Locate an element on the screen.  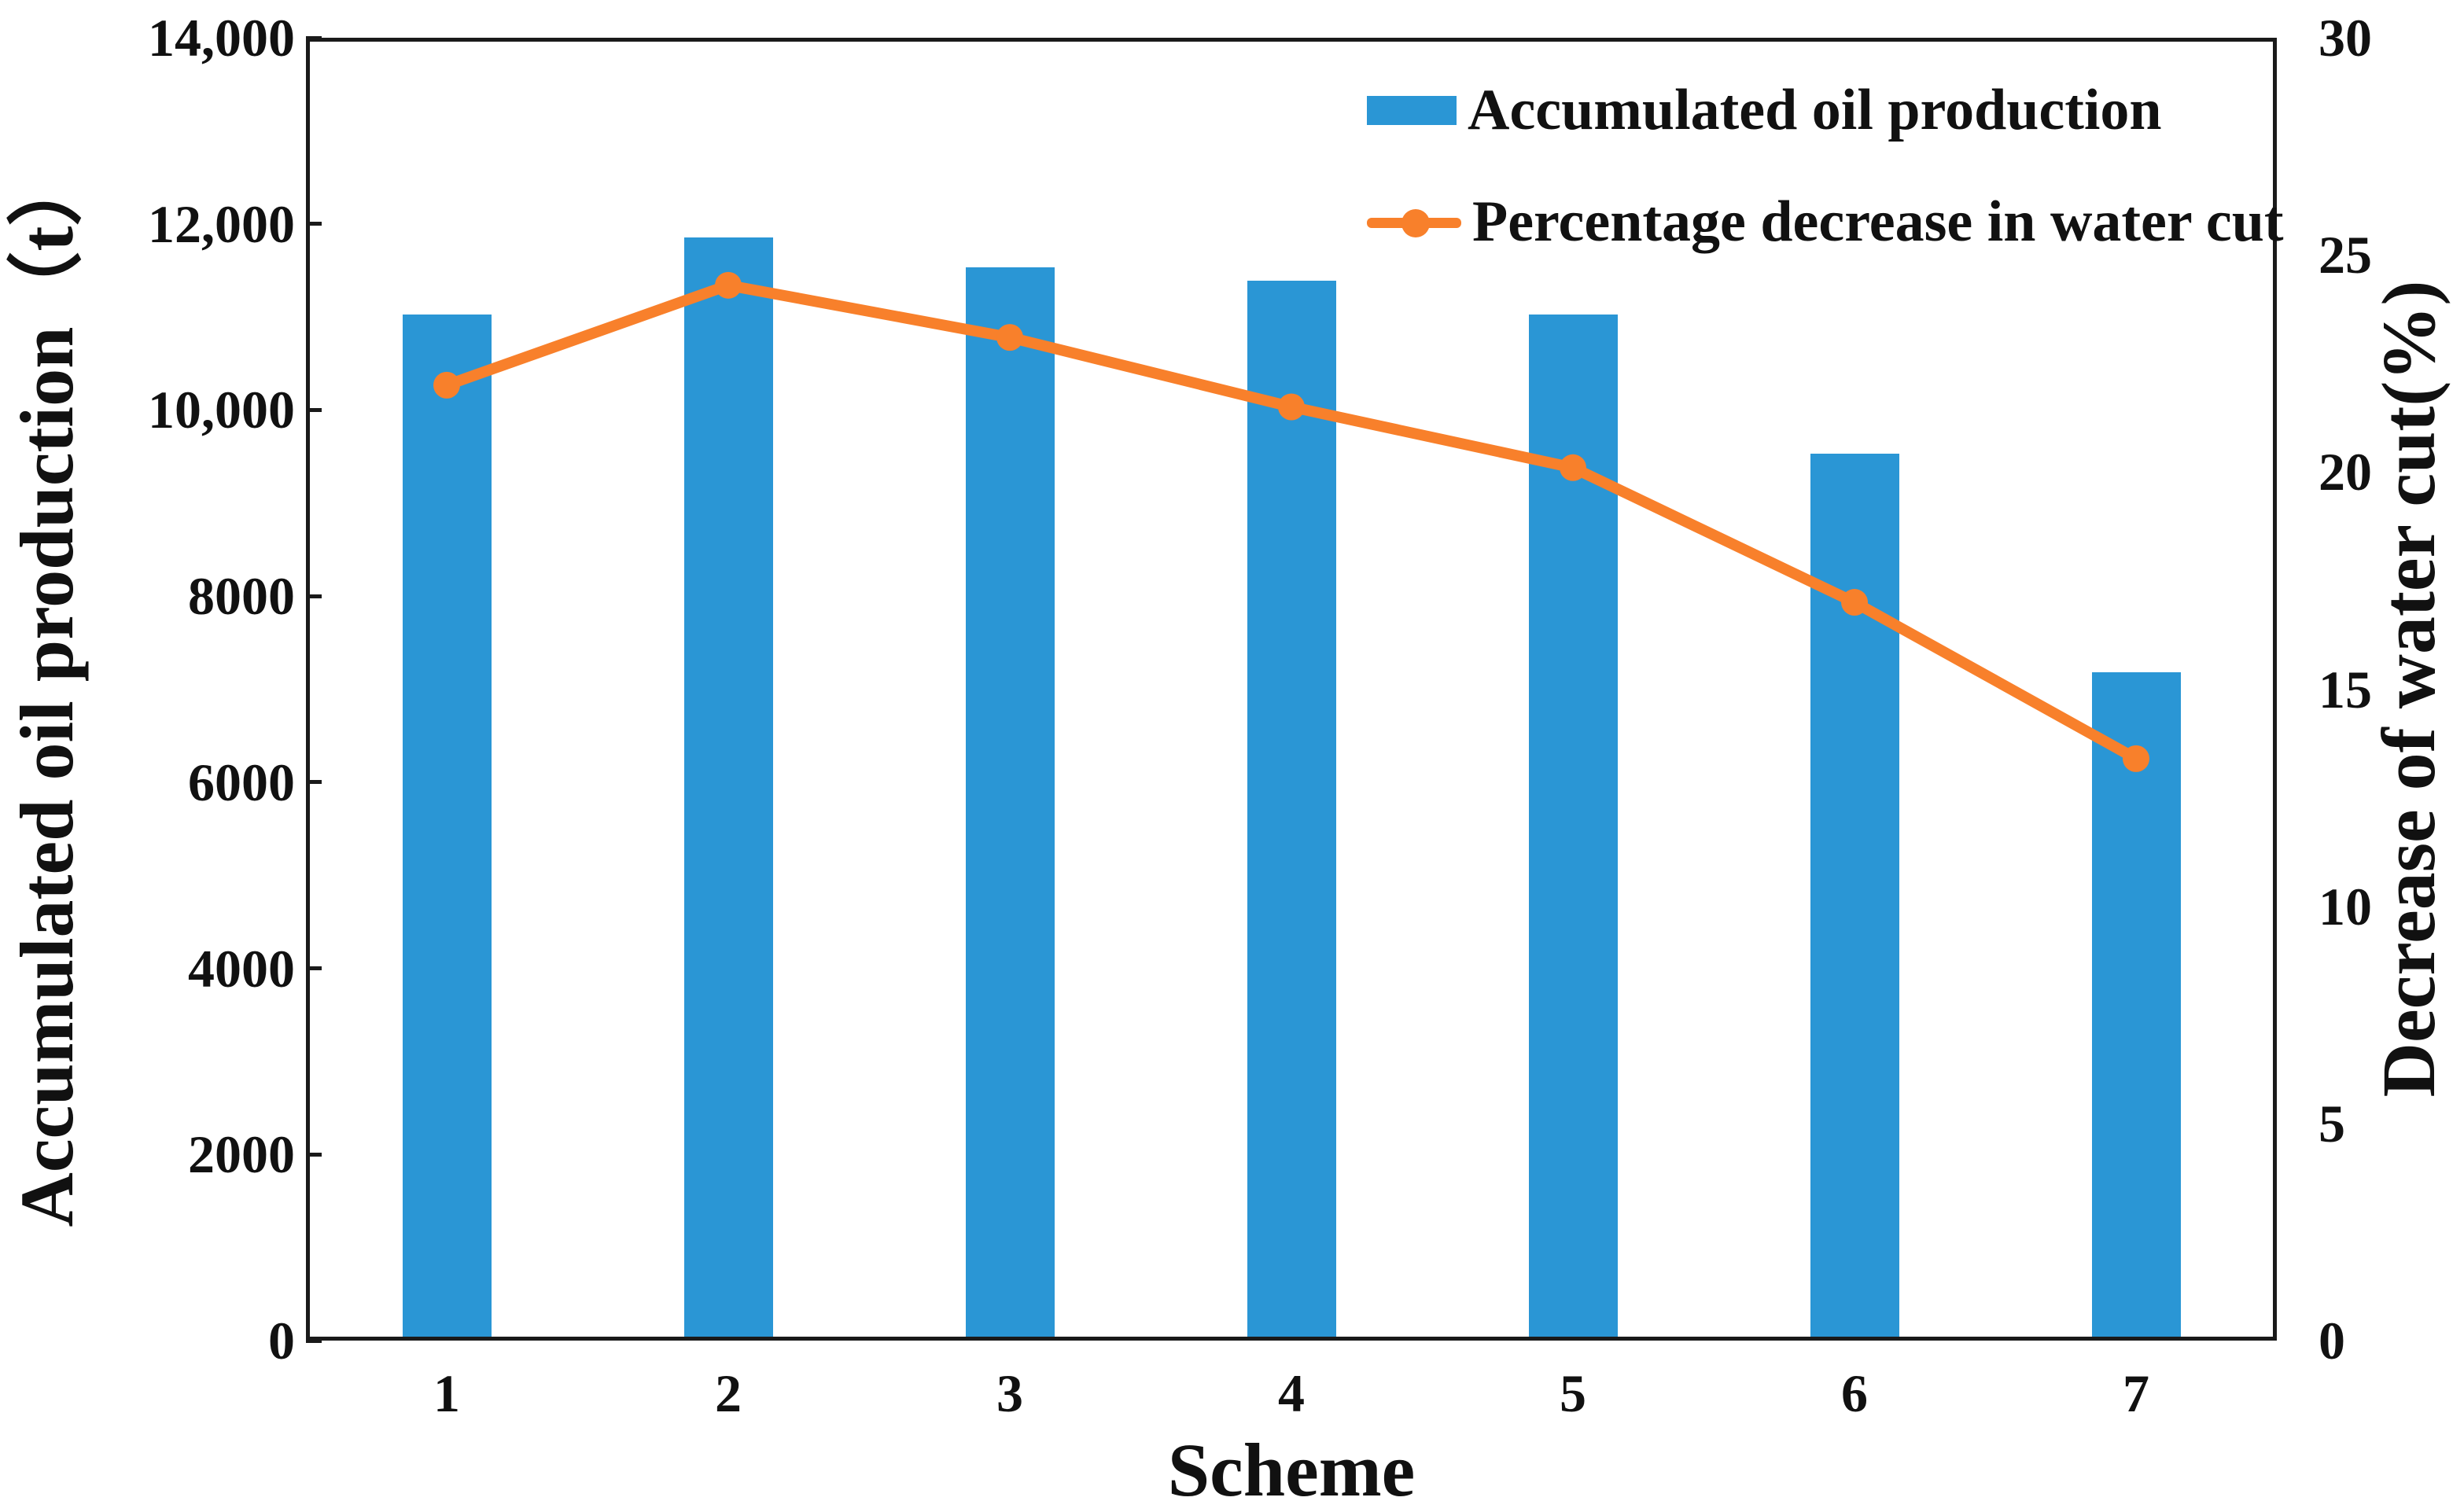
left-tick-label-10000: 10,000 is located at coordinates (221, 410).